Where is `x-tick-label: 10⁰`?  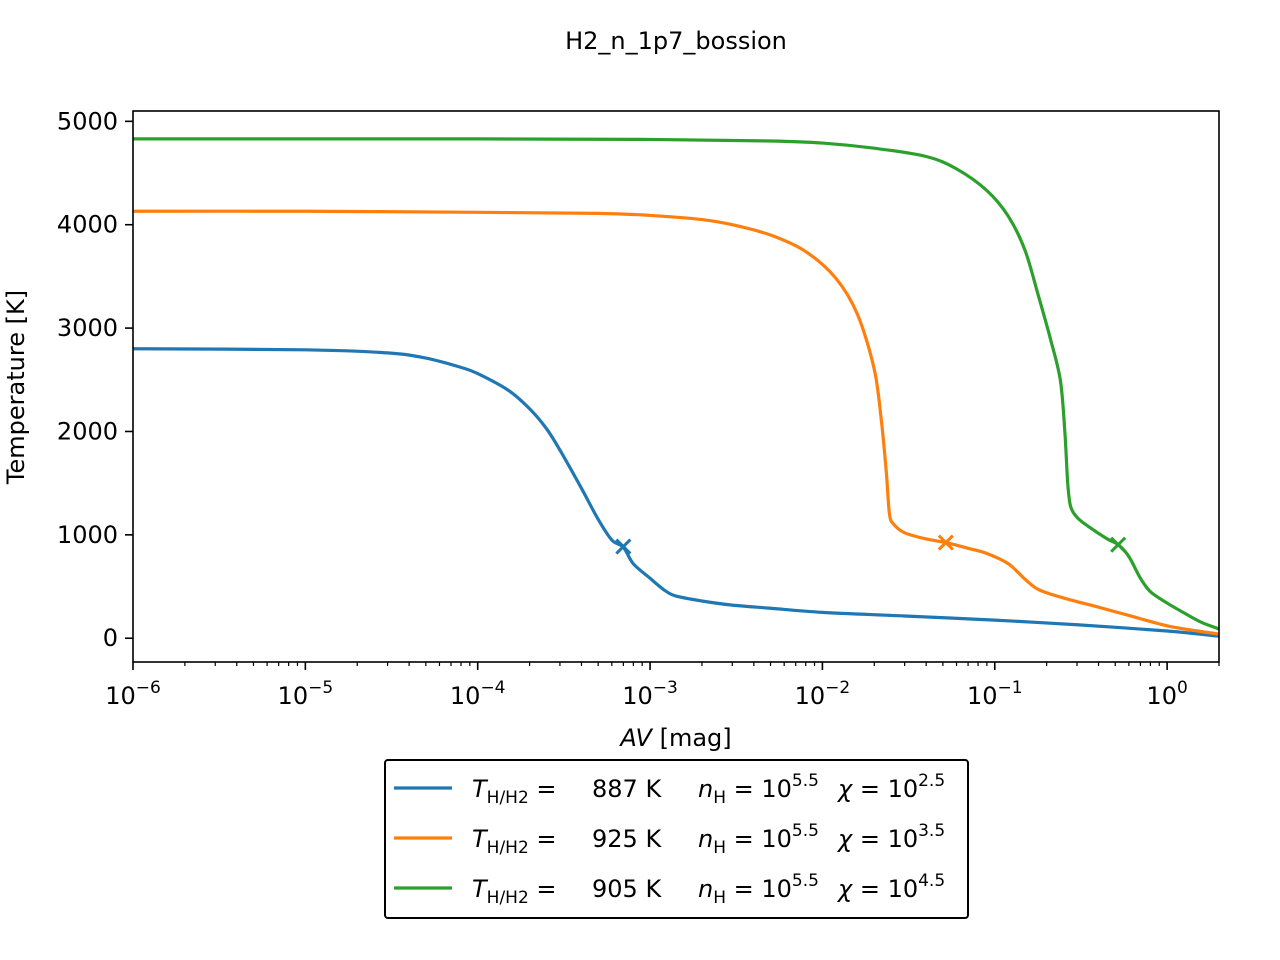 x-tick-label: 10⁰ is located at coordinates (1166, 694).